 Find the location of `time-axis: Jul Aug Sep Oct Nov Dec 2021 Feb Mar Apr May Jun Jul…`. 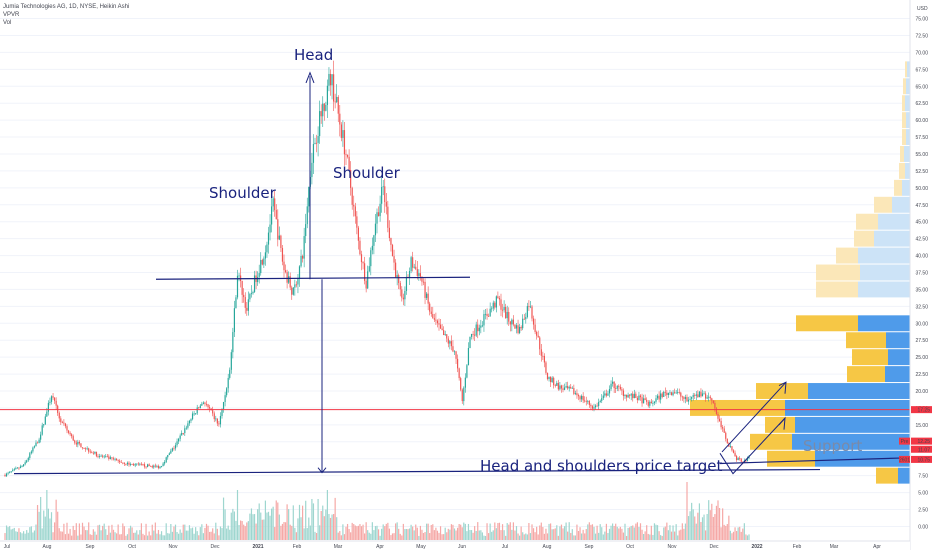

time-axis: Jul Aug Sep Oct Nov Dec 2021 Feb Mar Apr May Jun Jul… is located at coordinates (455, 545).